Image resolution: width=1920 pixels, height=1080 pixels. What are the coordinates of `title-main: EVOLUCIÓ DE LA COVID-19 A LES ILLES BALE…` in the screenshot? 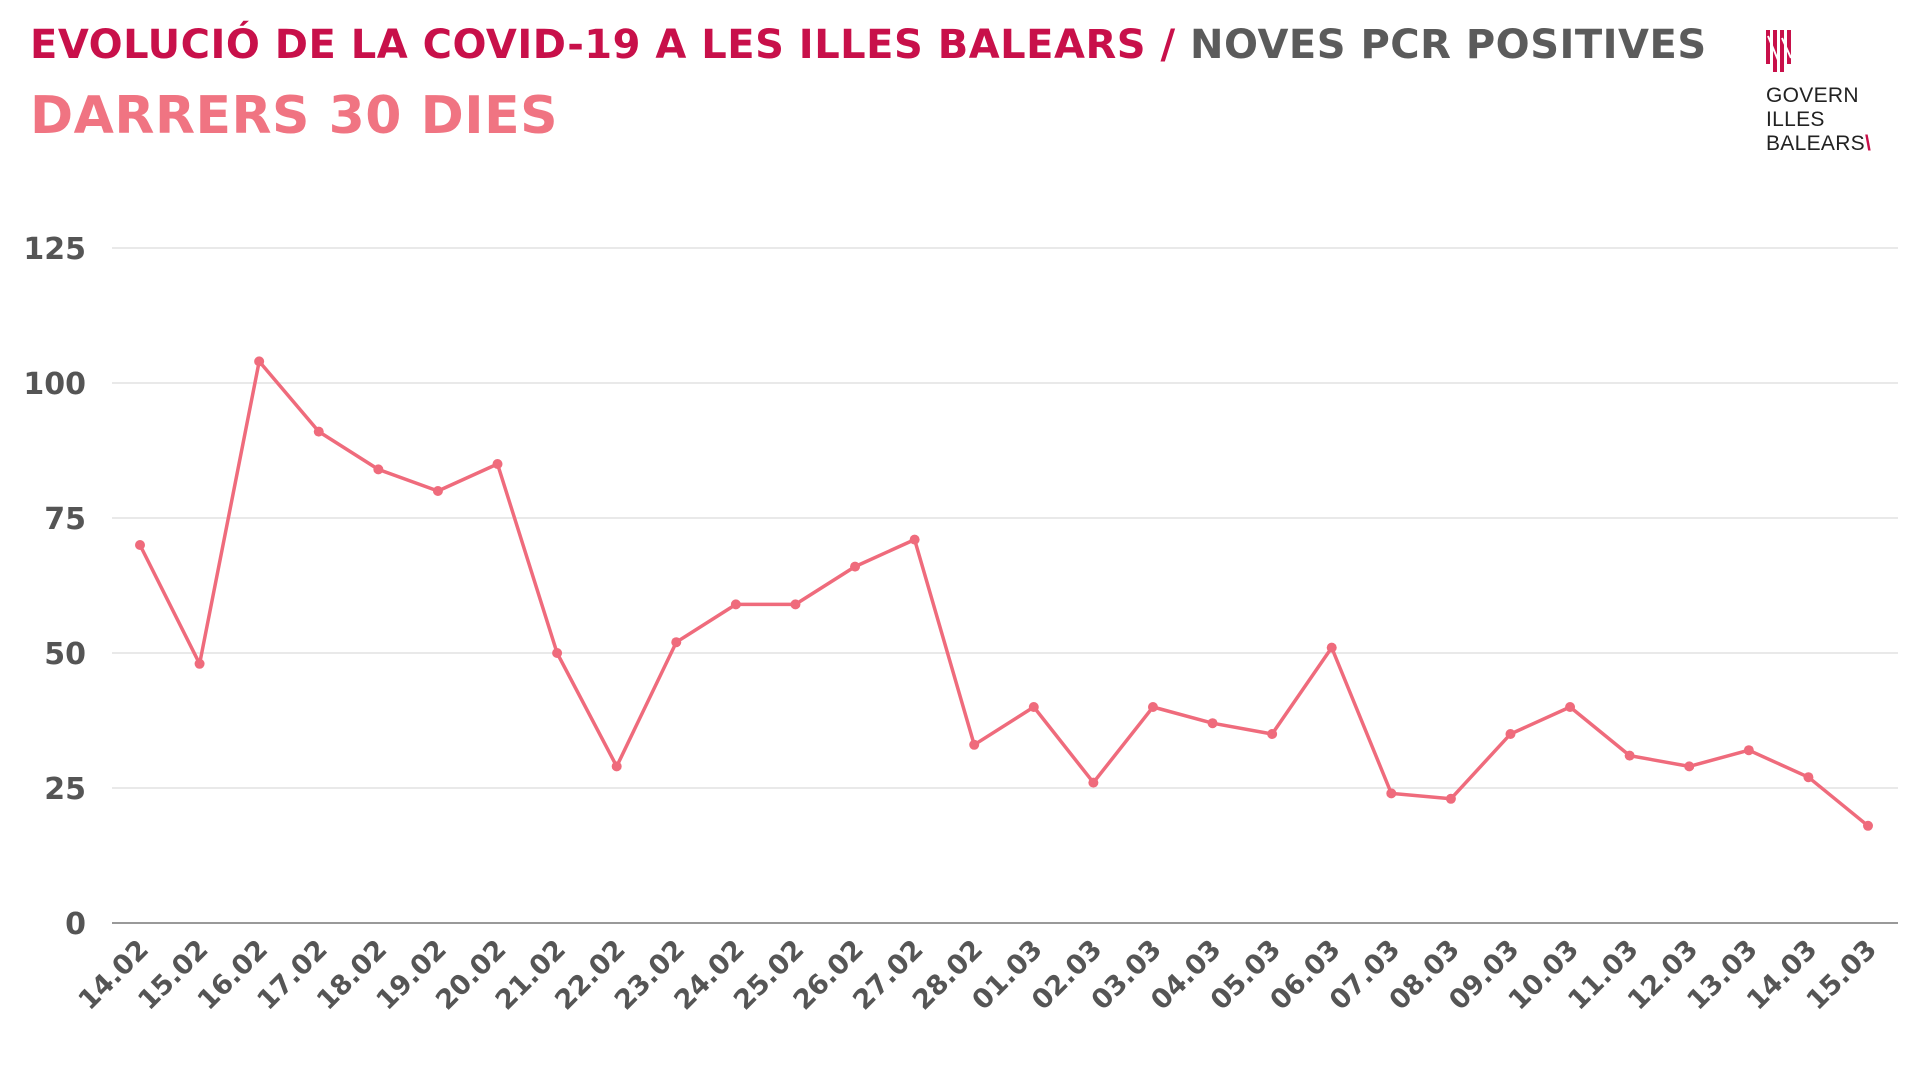 It's located at (588, 45).